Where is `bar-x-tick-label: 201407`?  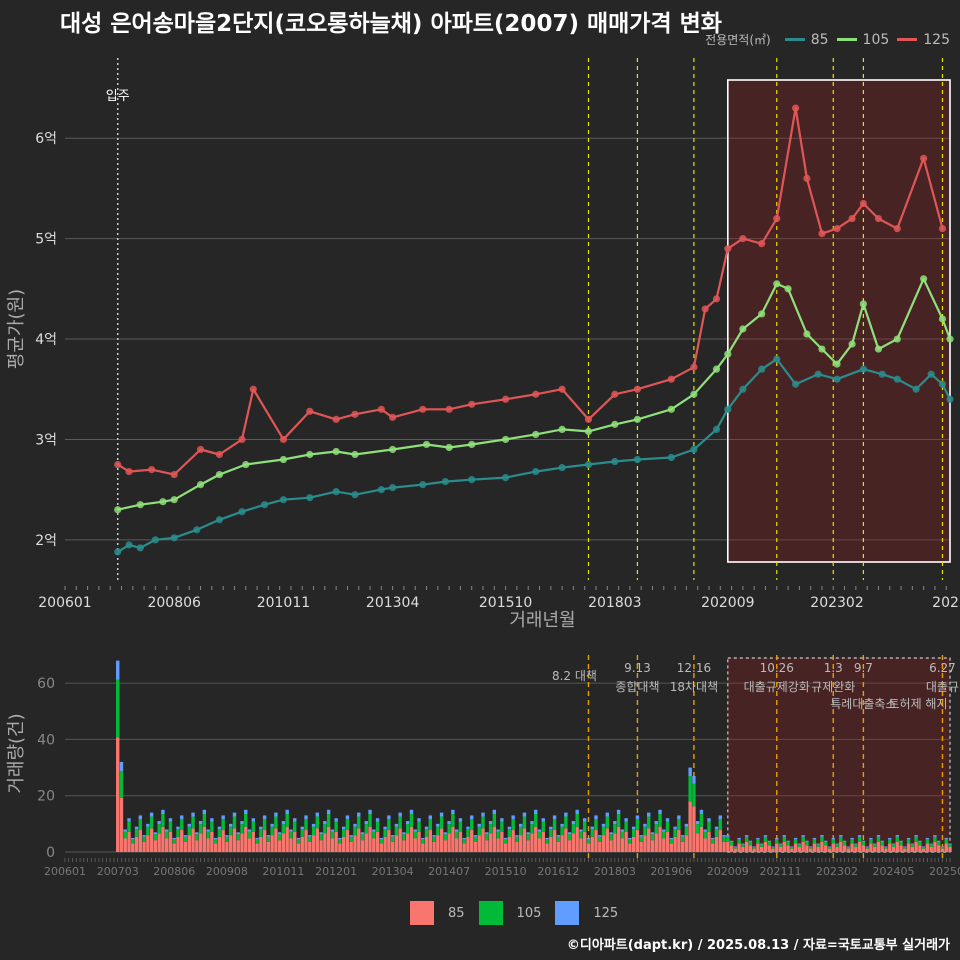 bar-x-tick-label: 201407 is located at coordinates (449, 871).